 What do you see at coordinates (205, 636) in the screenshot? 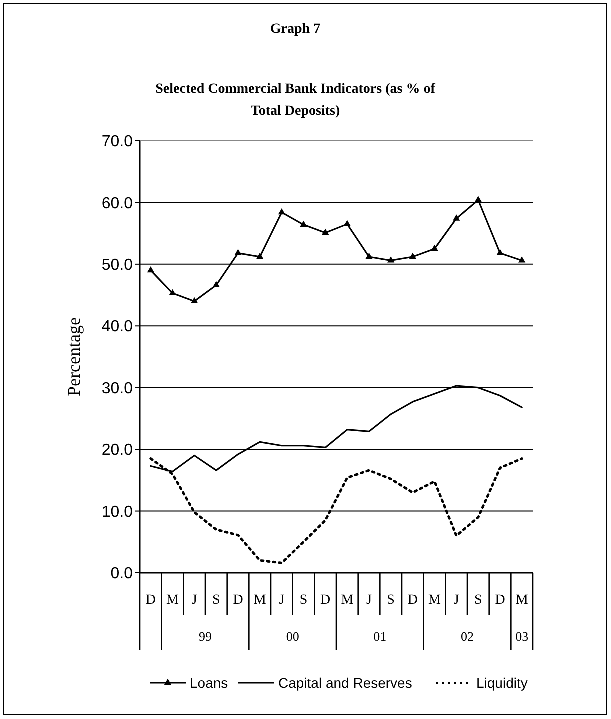
I see `text: 99` at bounding box center [205, 636].